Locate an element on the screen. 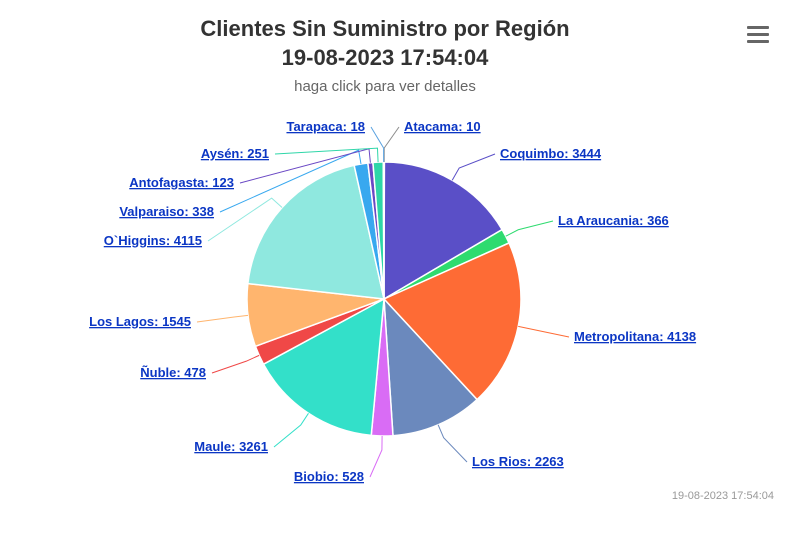 This screenshot has width=798, height=550. pie-slice-label: Metropolitana: 4138 is located at coordinates (635, 336).